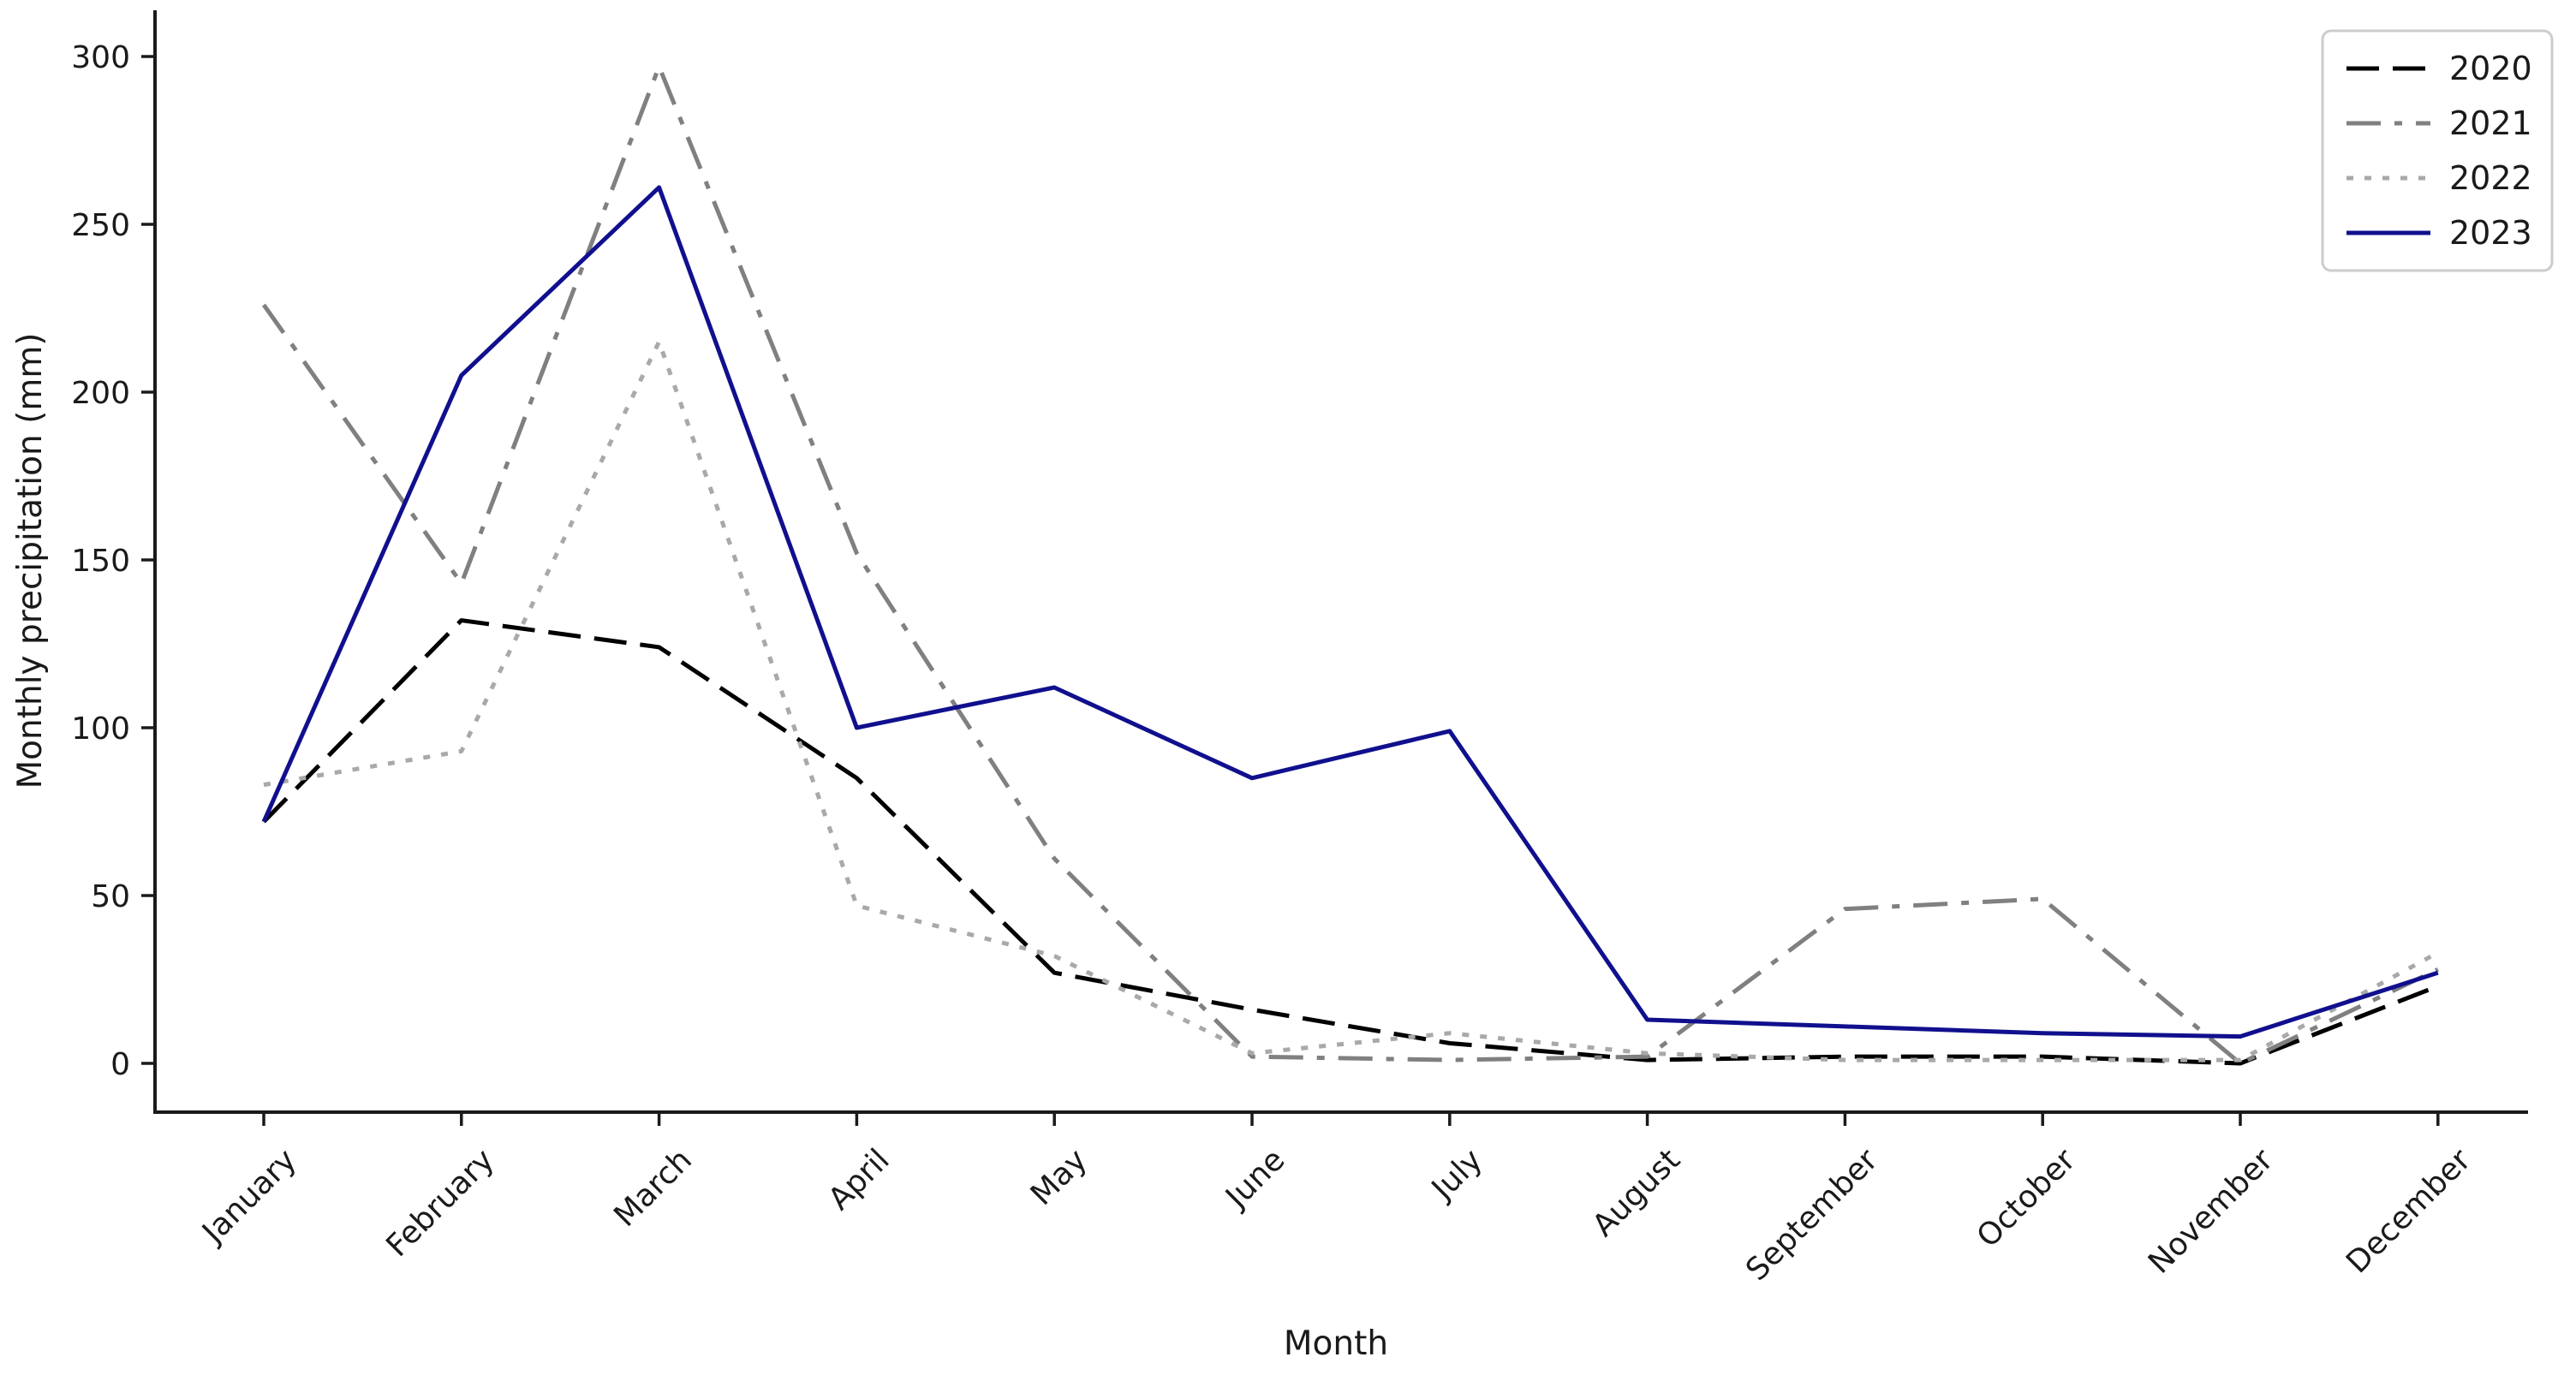 Image resolution: width=2576 pixels, height=1375 pixels. Describe the element at coordinates (2439, 233) in the screenshot. I see `legend-item-2023: 2023` at that location.